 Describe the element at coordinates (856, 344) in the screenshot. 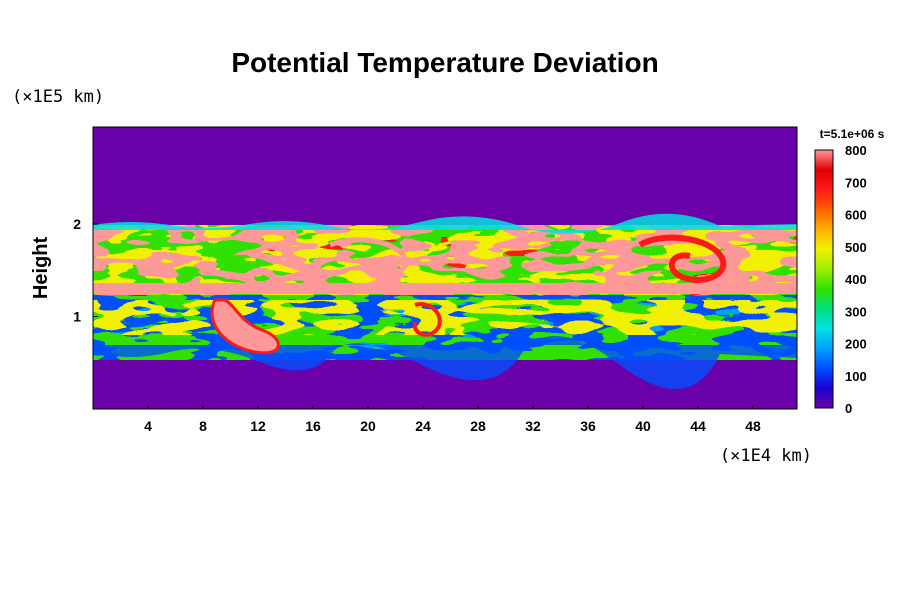

I see `colorbar-tick-label: 200` at that location.